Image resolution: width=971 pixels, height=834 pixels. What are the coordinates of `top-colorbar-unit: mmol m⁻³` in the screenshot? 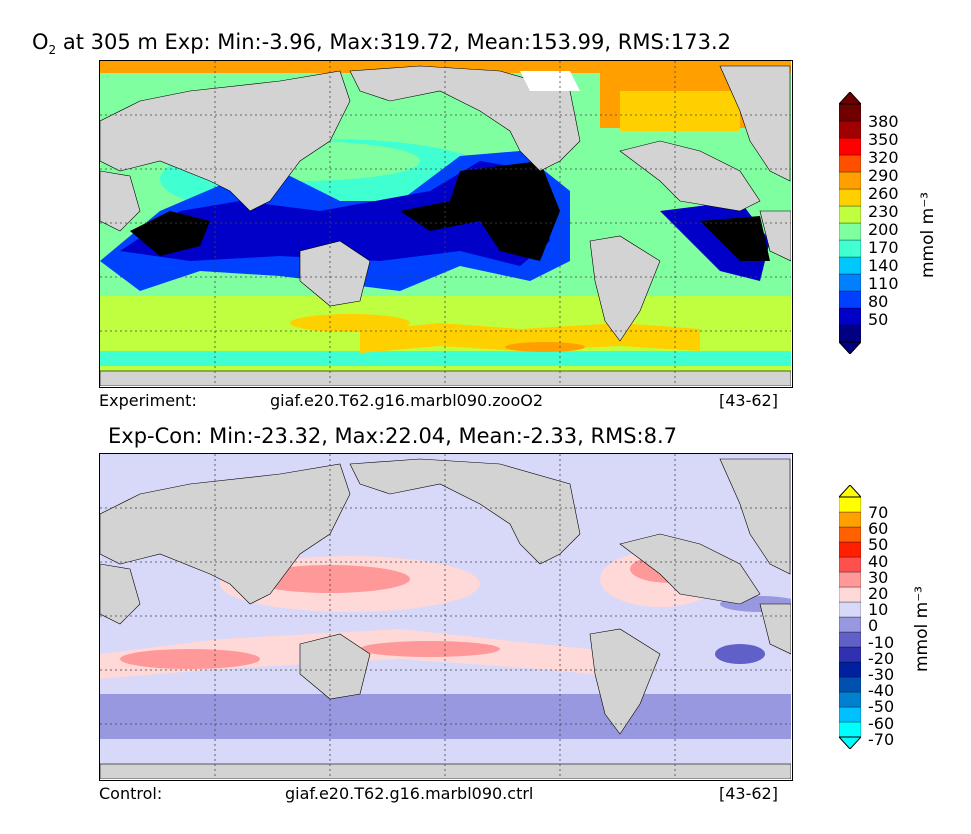 It's located at (928, 235).